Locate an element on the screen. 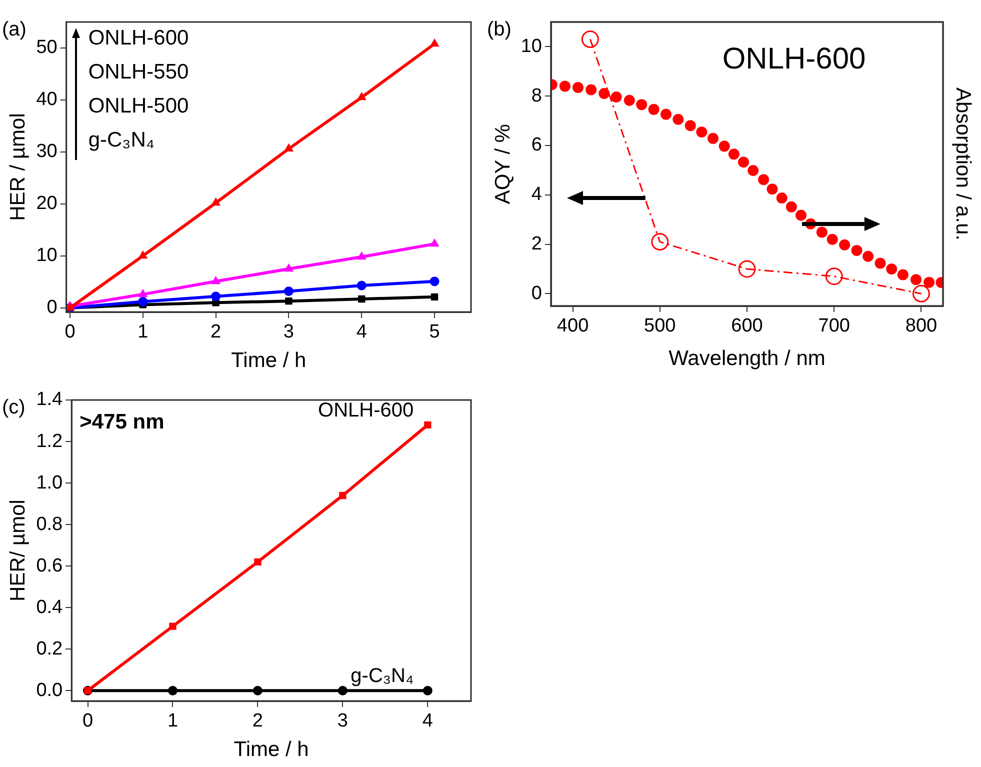 The image size is (981, 767). annotation: ONLH-500 is located at coordinates (138, 106).